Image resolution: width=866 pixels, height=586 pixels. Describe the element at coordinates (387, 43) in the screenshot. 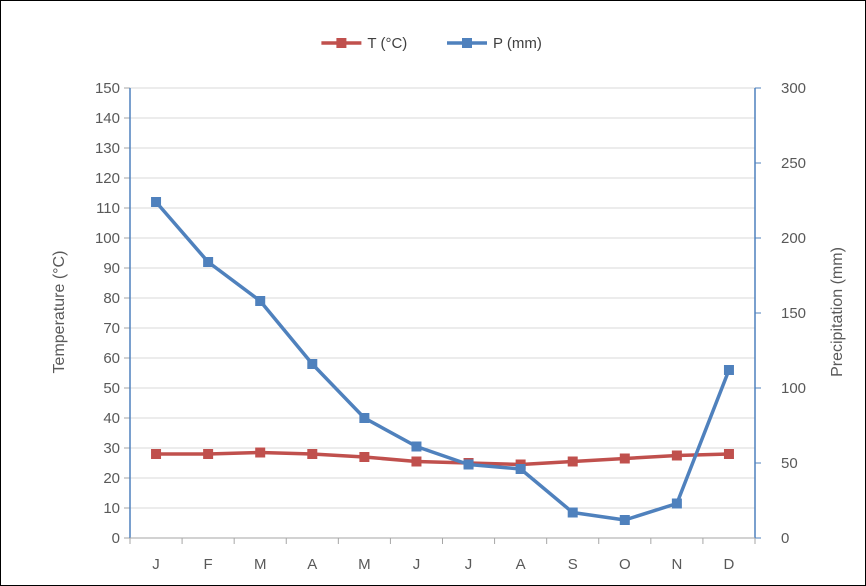

I see `legend-label: T (°C)` at that location.